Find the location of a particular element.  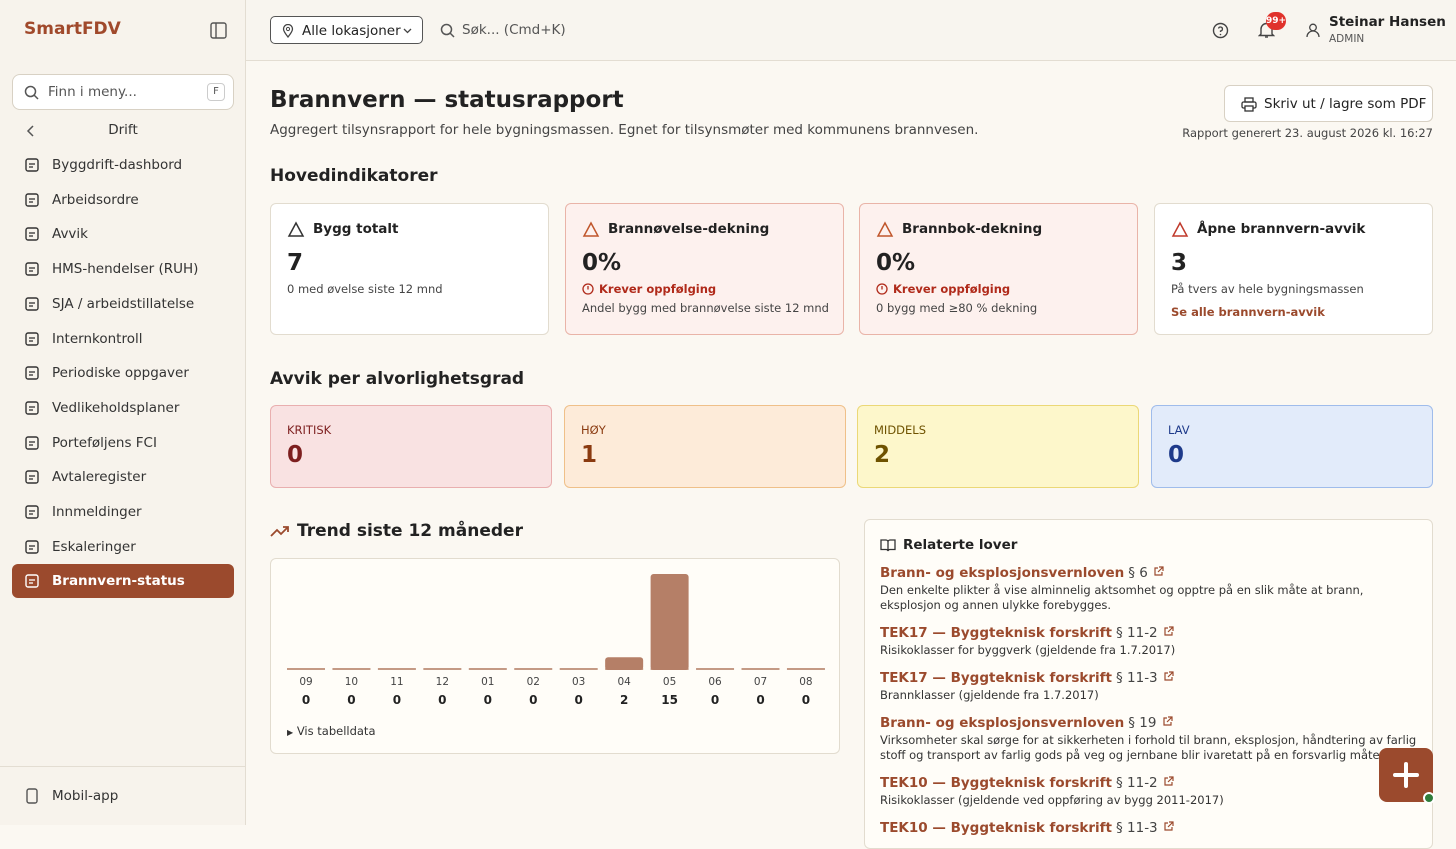

kpi-card: Bygg totalt 7 0 med øvelse siste 12 mnd is located at coordinates (409, 269).